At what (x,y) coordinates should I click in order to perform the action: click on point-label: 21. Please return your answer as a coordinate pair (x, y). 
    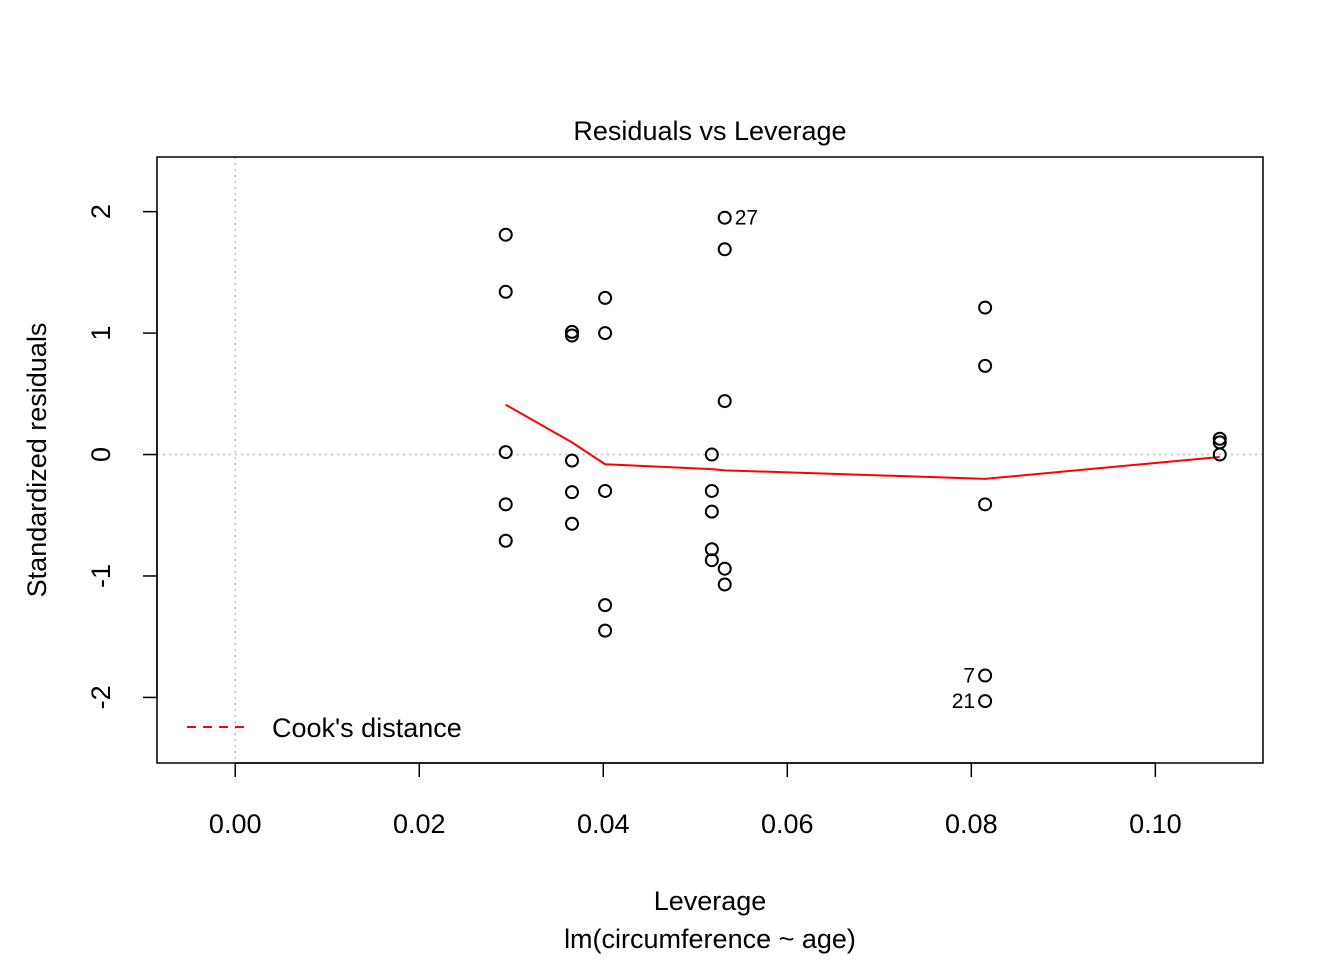
    Looking at the image, I should click on (963, 701).